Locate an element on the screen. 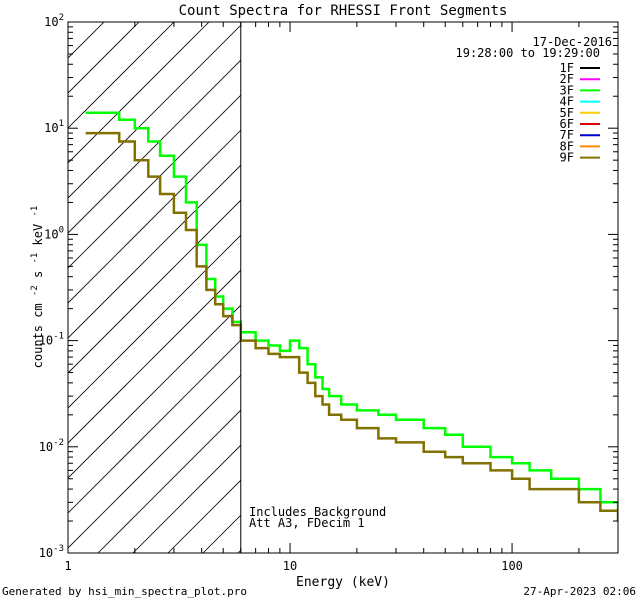  y-axis-label-main: counts cm is located at coordinates (38, 335).